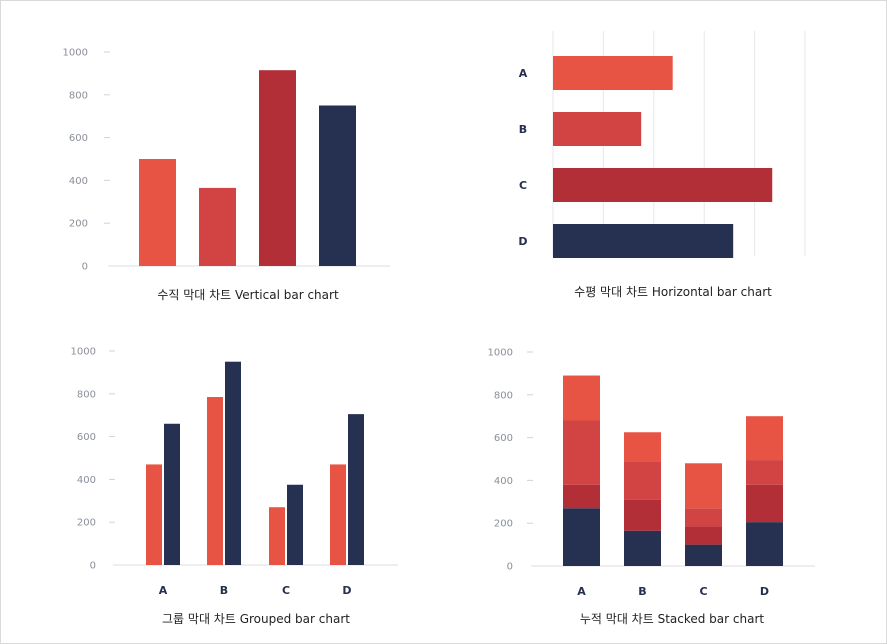 Image resolution: width=887 pixels, height=644 pixels. Describe the element at coordinates (523, 73) in the screenshot. I see `y-category-label: A` at that location.